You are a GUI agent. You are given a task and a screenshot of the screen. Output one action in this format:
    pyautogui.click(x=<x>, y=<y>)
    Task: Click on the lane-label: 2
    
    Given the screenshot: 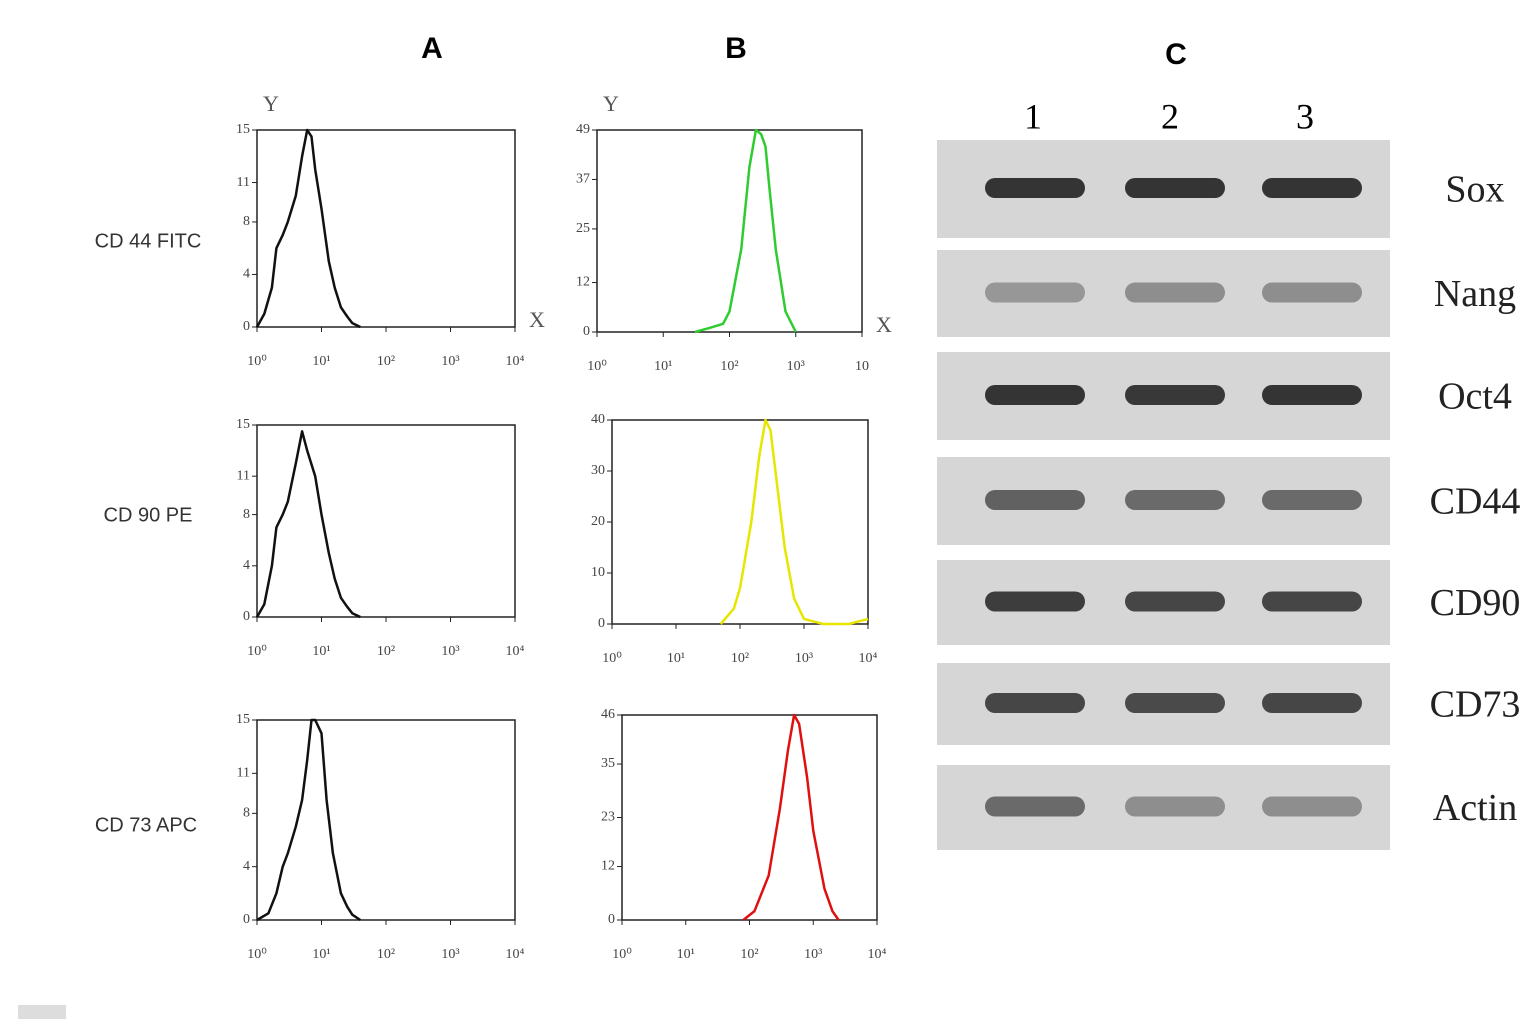 What is the action you would take?
    pyautogui.click(x=1170, y=116)
    